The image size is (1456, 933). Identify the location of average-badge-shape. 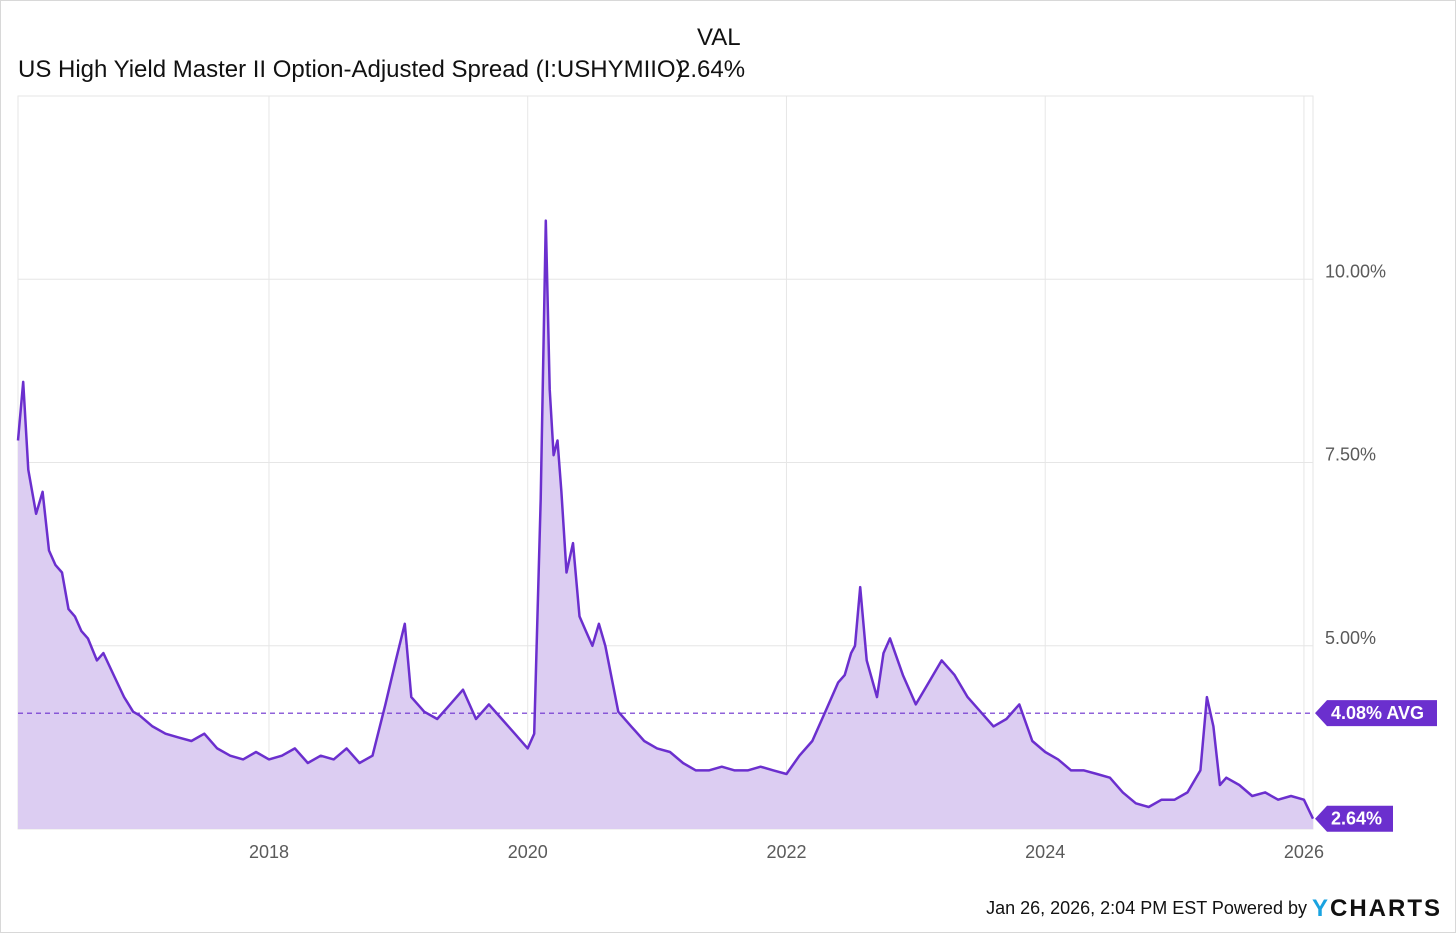
(1376, 713).